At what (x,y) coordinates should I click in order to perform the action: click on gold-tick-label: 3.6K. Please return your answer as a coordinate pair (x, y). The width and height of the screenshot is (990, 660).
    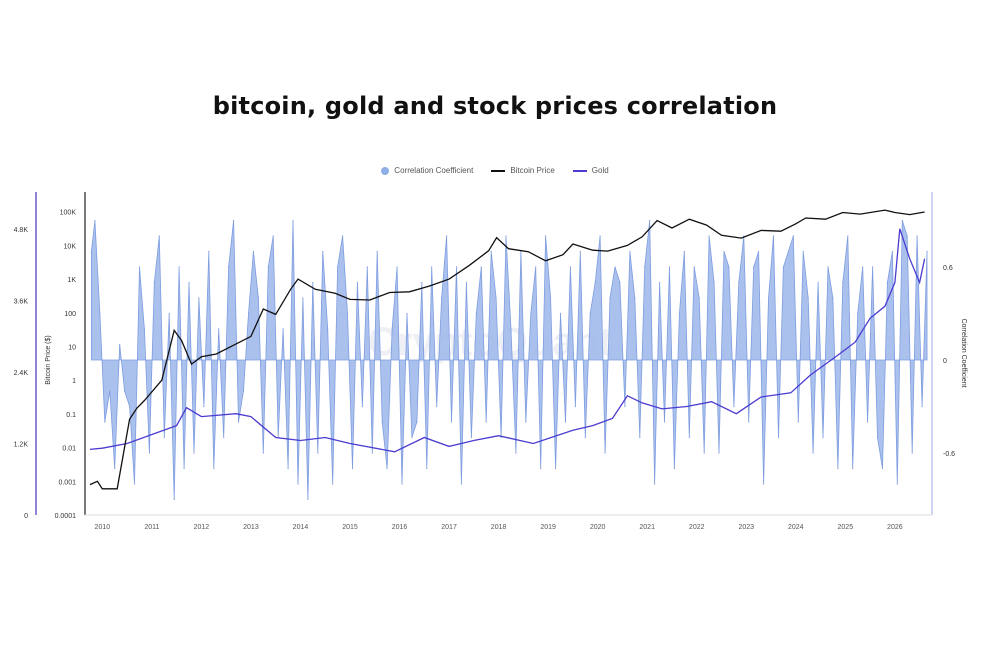
    Looking at the image, I should click on (21, 301).